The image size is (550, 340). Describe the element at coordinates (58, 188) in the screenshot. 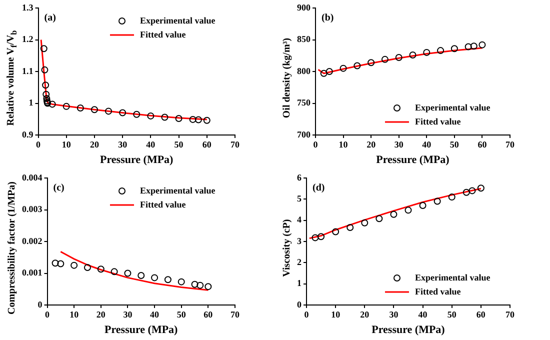

I see `annotation: (c)` at that location.